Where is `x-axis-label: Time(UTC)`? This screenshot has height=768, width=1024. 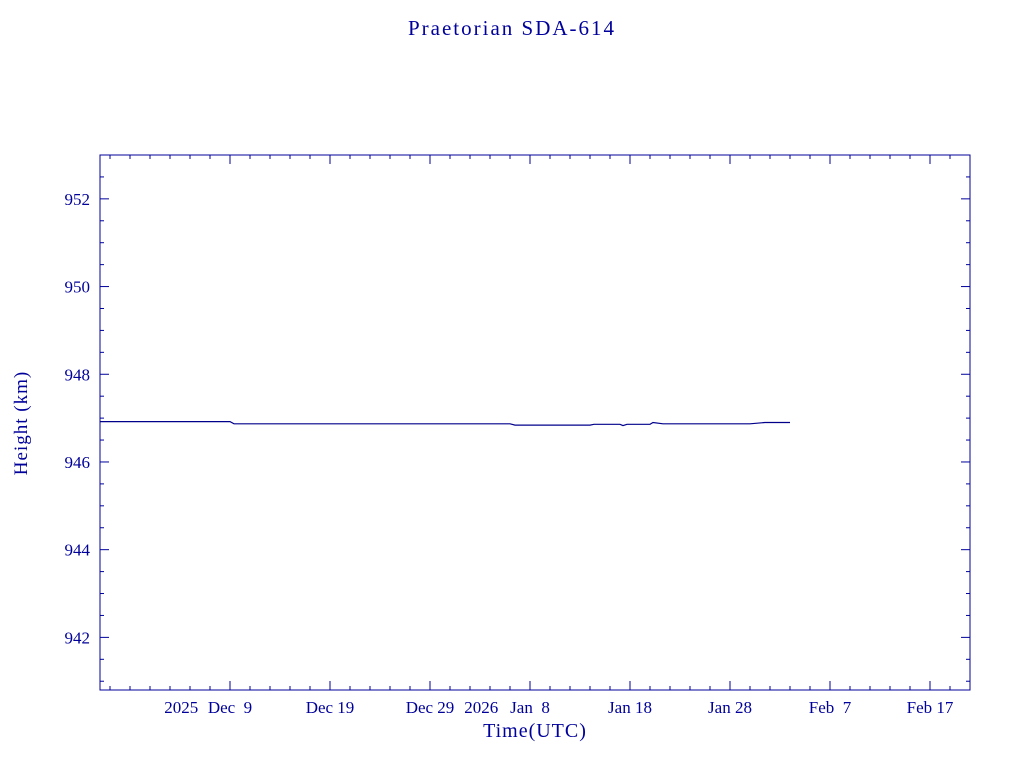
x-axis-label: Time(UTC) is located at coordinates (535, 731).